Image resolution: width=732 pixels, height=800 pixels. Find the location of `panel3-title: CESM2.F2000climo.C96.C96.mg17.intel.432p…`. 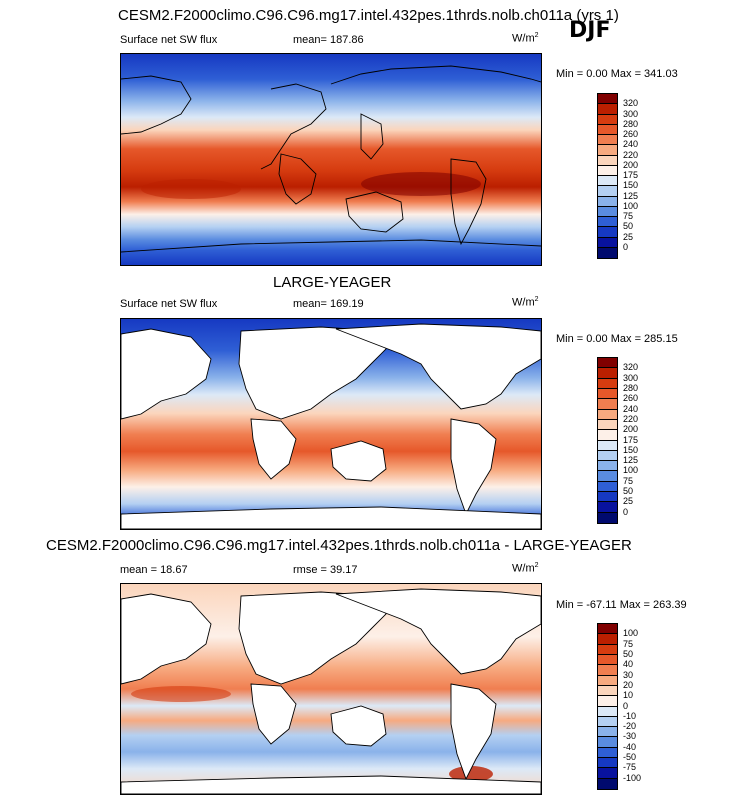

panel3-title: CESM2.F2000climo.C96.C96.mg17.intel.432p… is located at coordinates (339, 545).